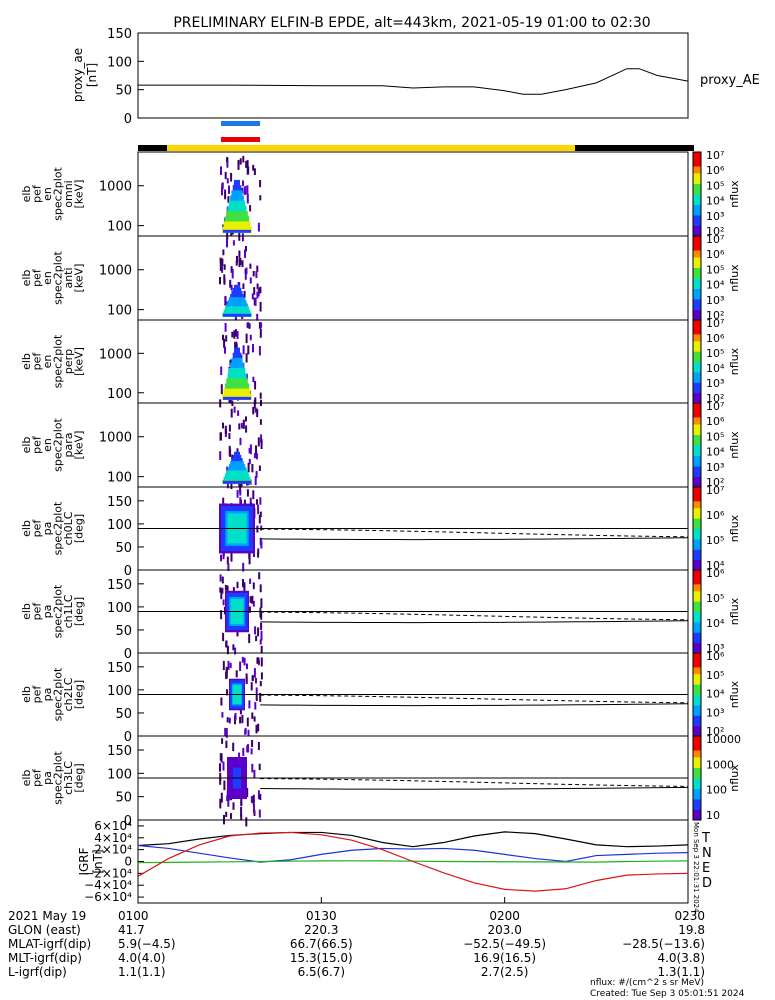 The width and height of the screenshot is (775, 1000). Describe the element at coordinates (128, 119) in the screenshot. I see `proxy-ae-ytick-label: 0` at that location.